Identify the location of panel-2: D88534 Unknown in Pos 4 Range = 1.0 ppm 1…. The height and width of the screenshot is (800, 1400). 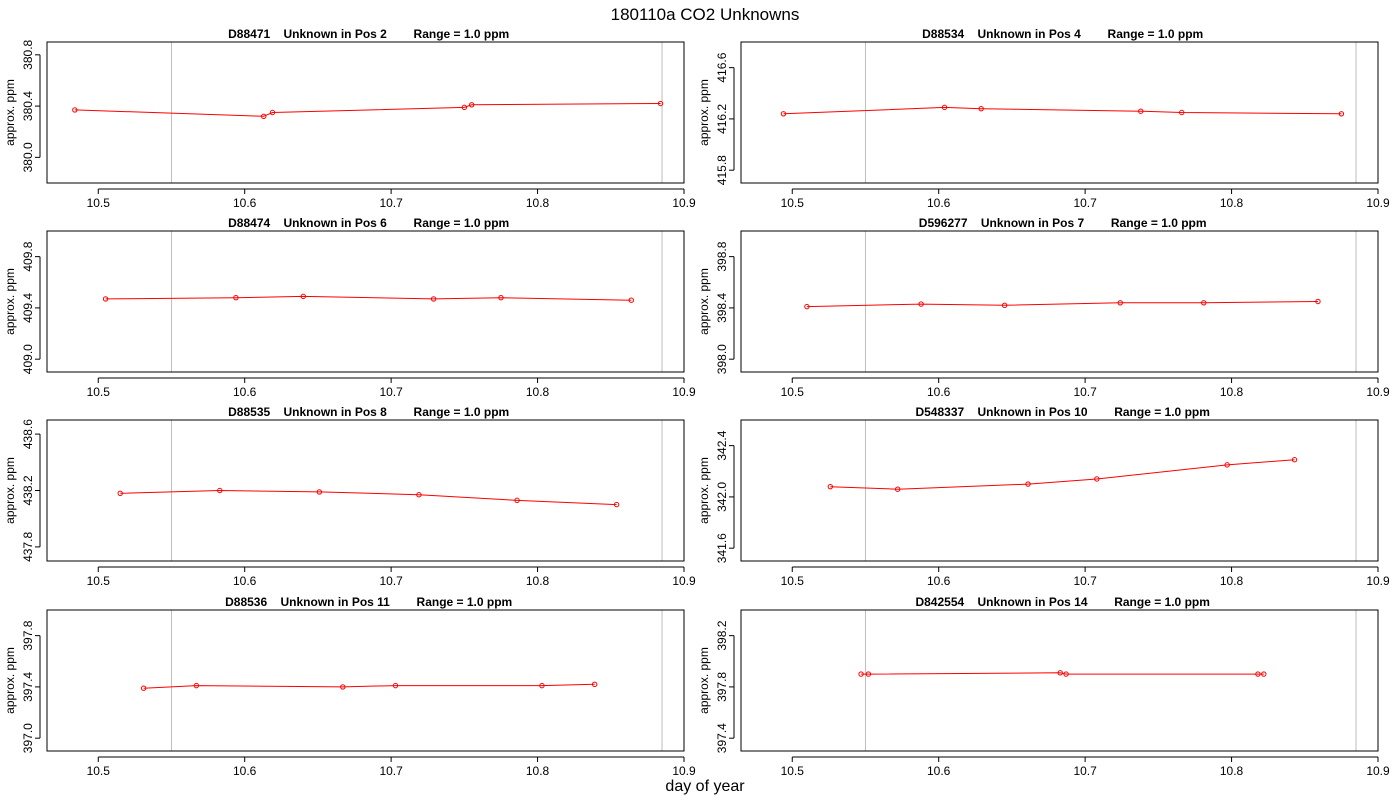
(1043, 118).